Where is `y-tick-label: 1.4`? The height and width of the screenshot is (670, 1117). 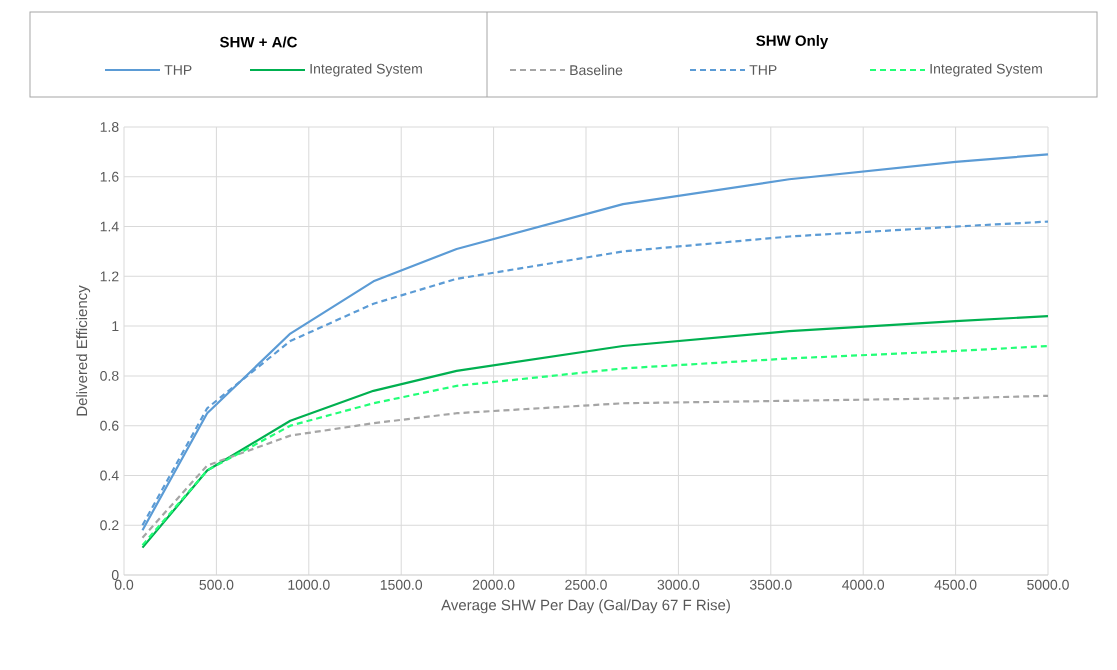
y-tick-label: 1.4 is located at coordinates (109, 226).